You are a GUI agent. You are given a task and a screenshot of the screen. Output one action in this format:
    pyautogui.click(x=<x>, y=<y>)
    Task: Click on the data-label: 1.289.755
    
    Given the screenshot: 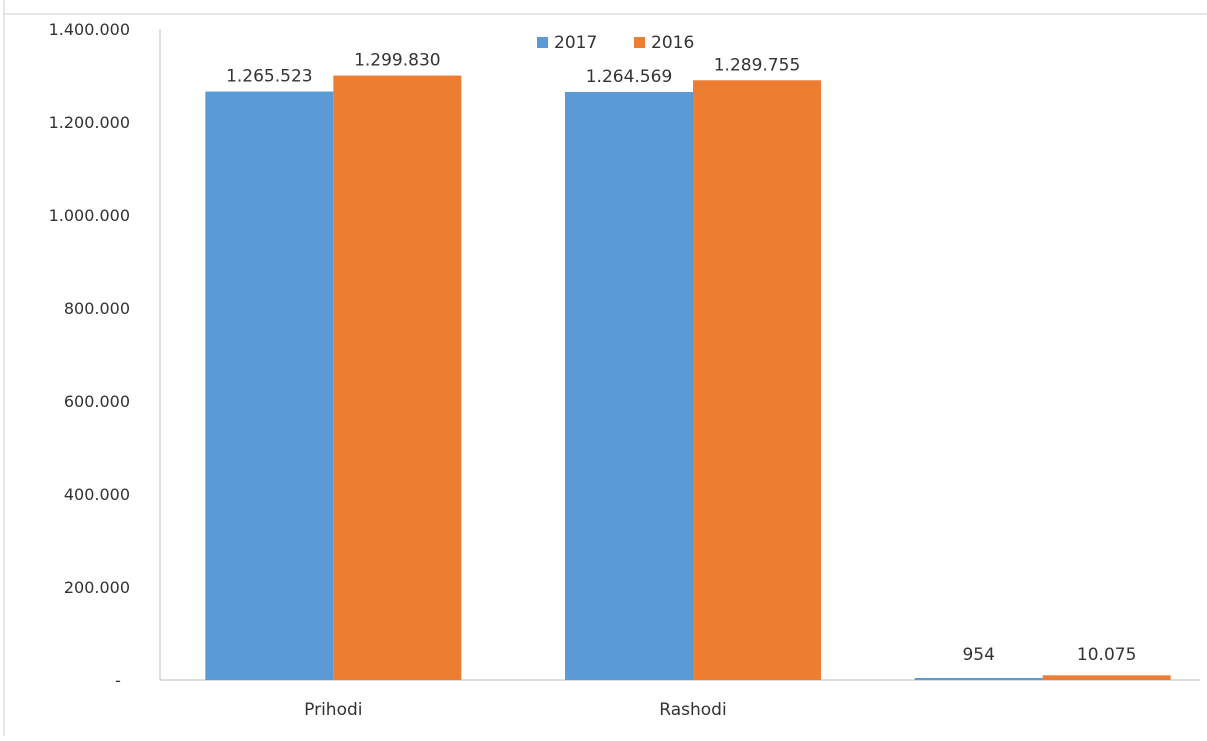 What is the action you would take?
    pyautogui.click(x=757, y=65)
    